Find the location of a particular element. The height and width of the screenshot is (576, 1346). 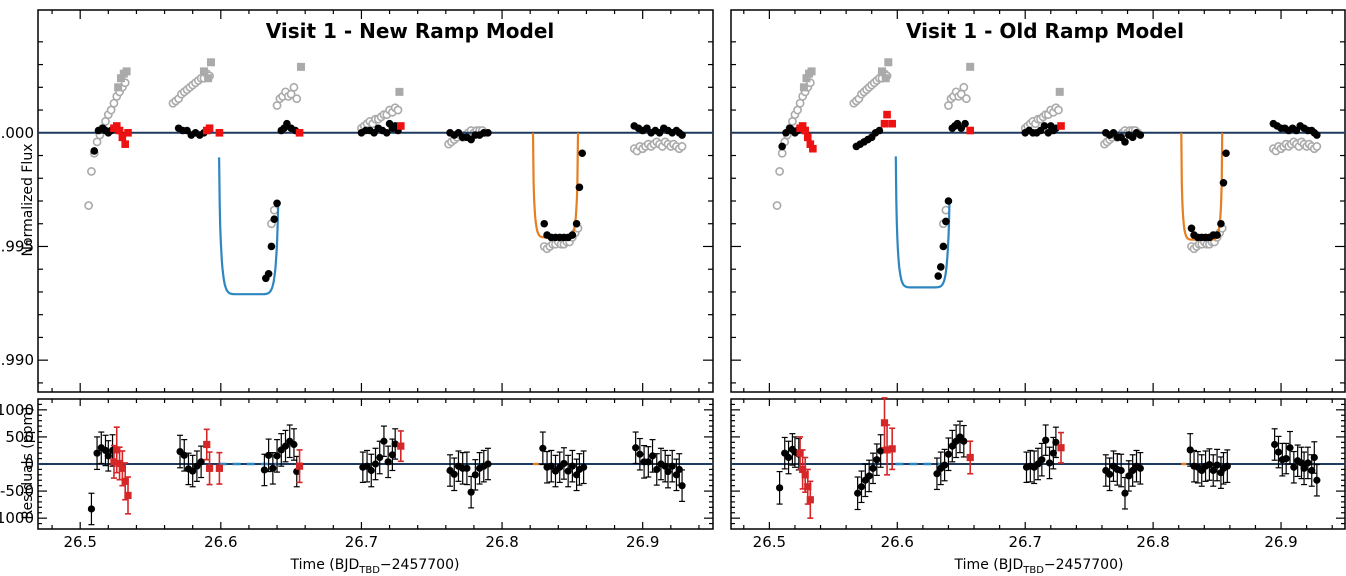

residual-y-tick-label: 0 is located at coordinates (29, 464).